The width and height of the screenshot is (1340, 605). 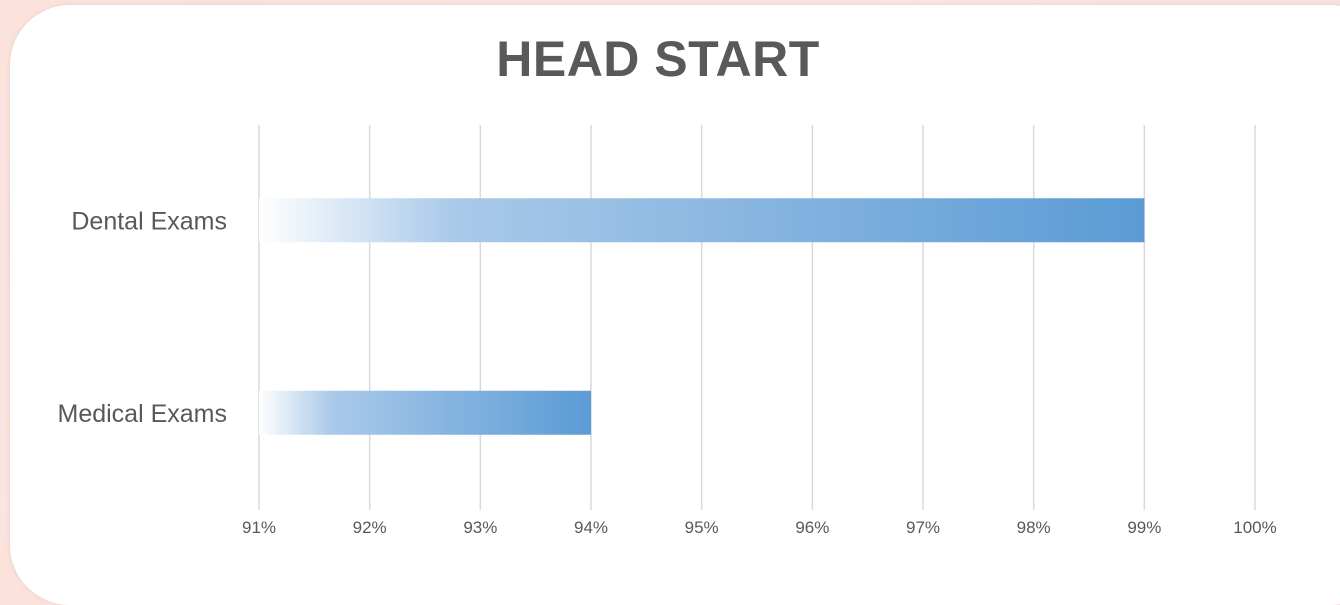 What do you see at coordinates (370, 527) in the screenshot?
I see `x-tick-label: 92%` at bounding box center [370, 527].